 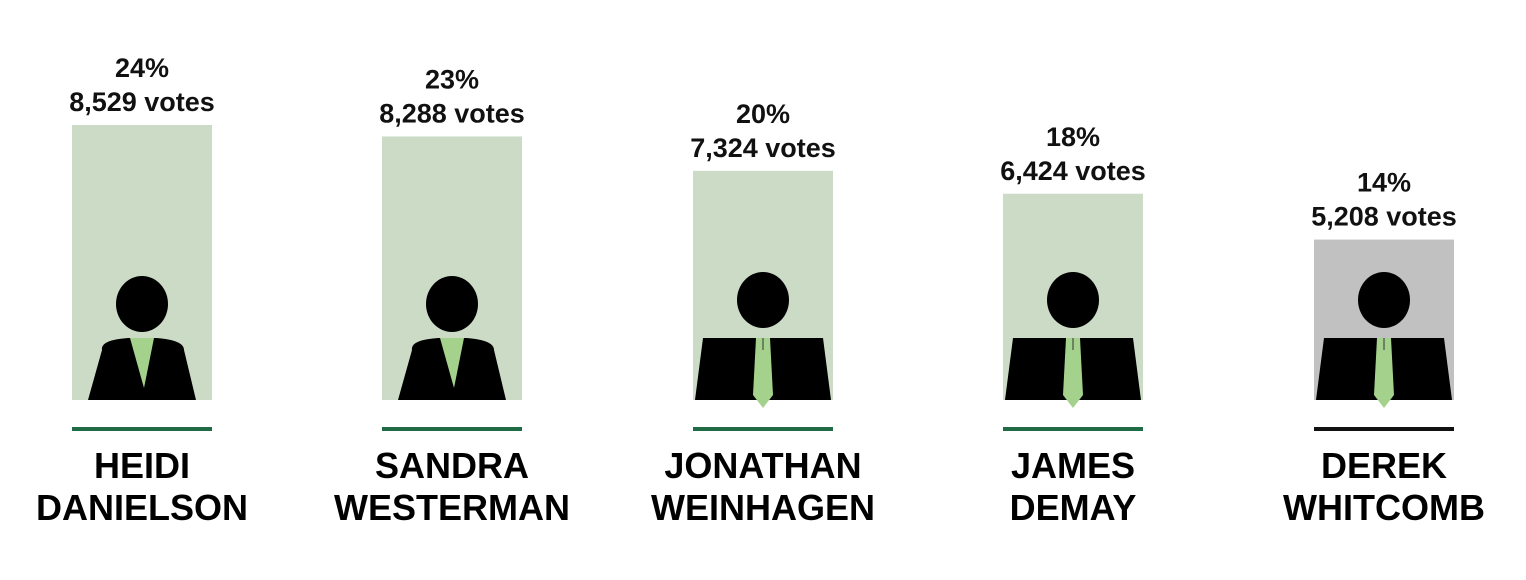 What do you see at coordinates (452, 113) in the screenshot?
I see `votes-label: 8,288 votes` at bounding box center [452, 113].